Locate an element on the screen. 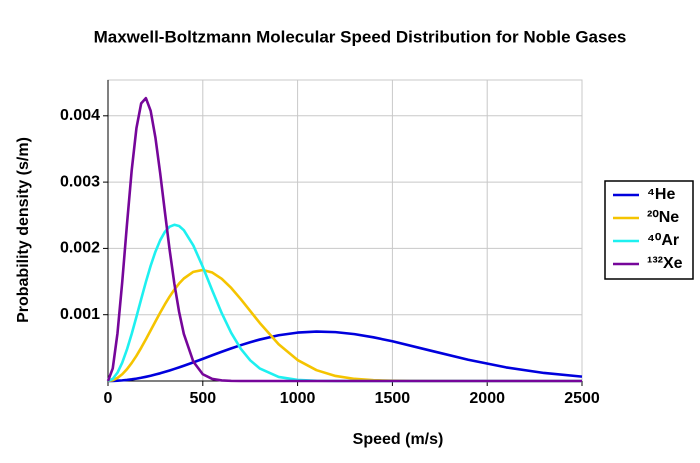 The image size is (700, 463). x-axis-label: Speed (m/s) is located at coordinates (398, 439).